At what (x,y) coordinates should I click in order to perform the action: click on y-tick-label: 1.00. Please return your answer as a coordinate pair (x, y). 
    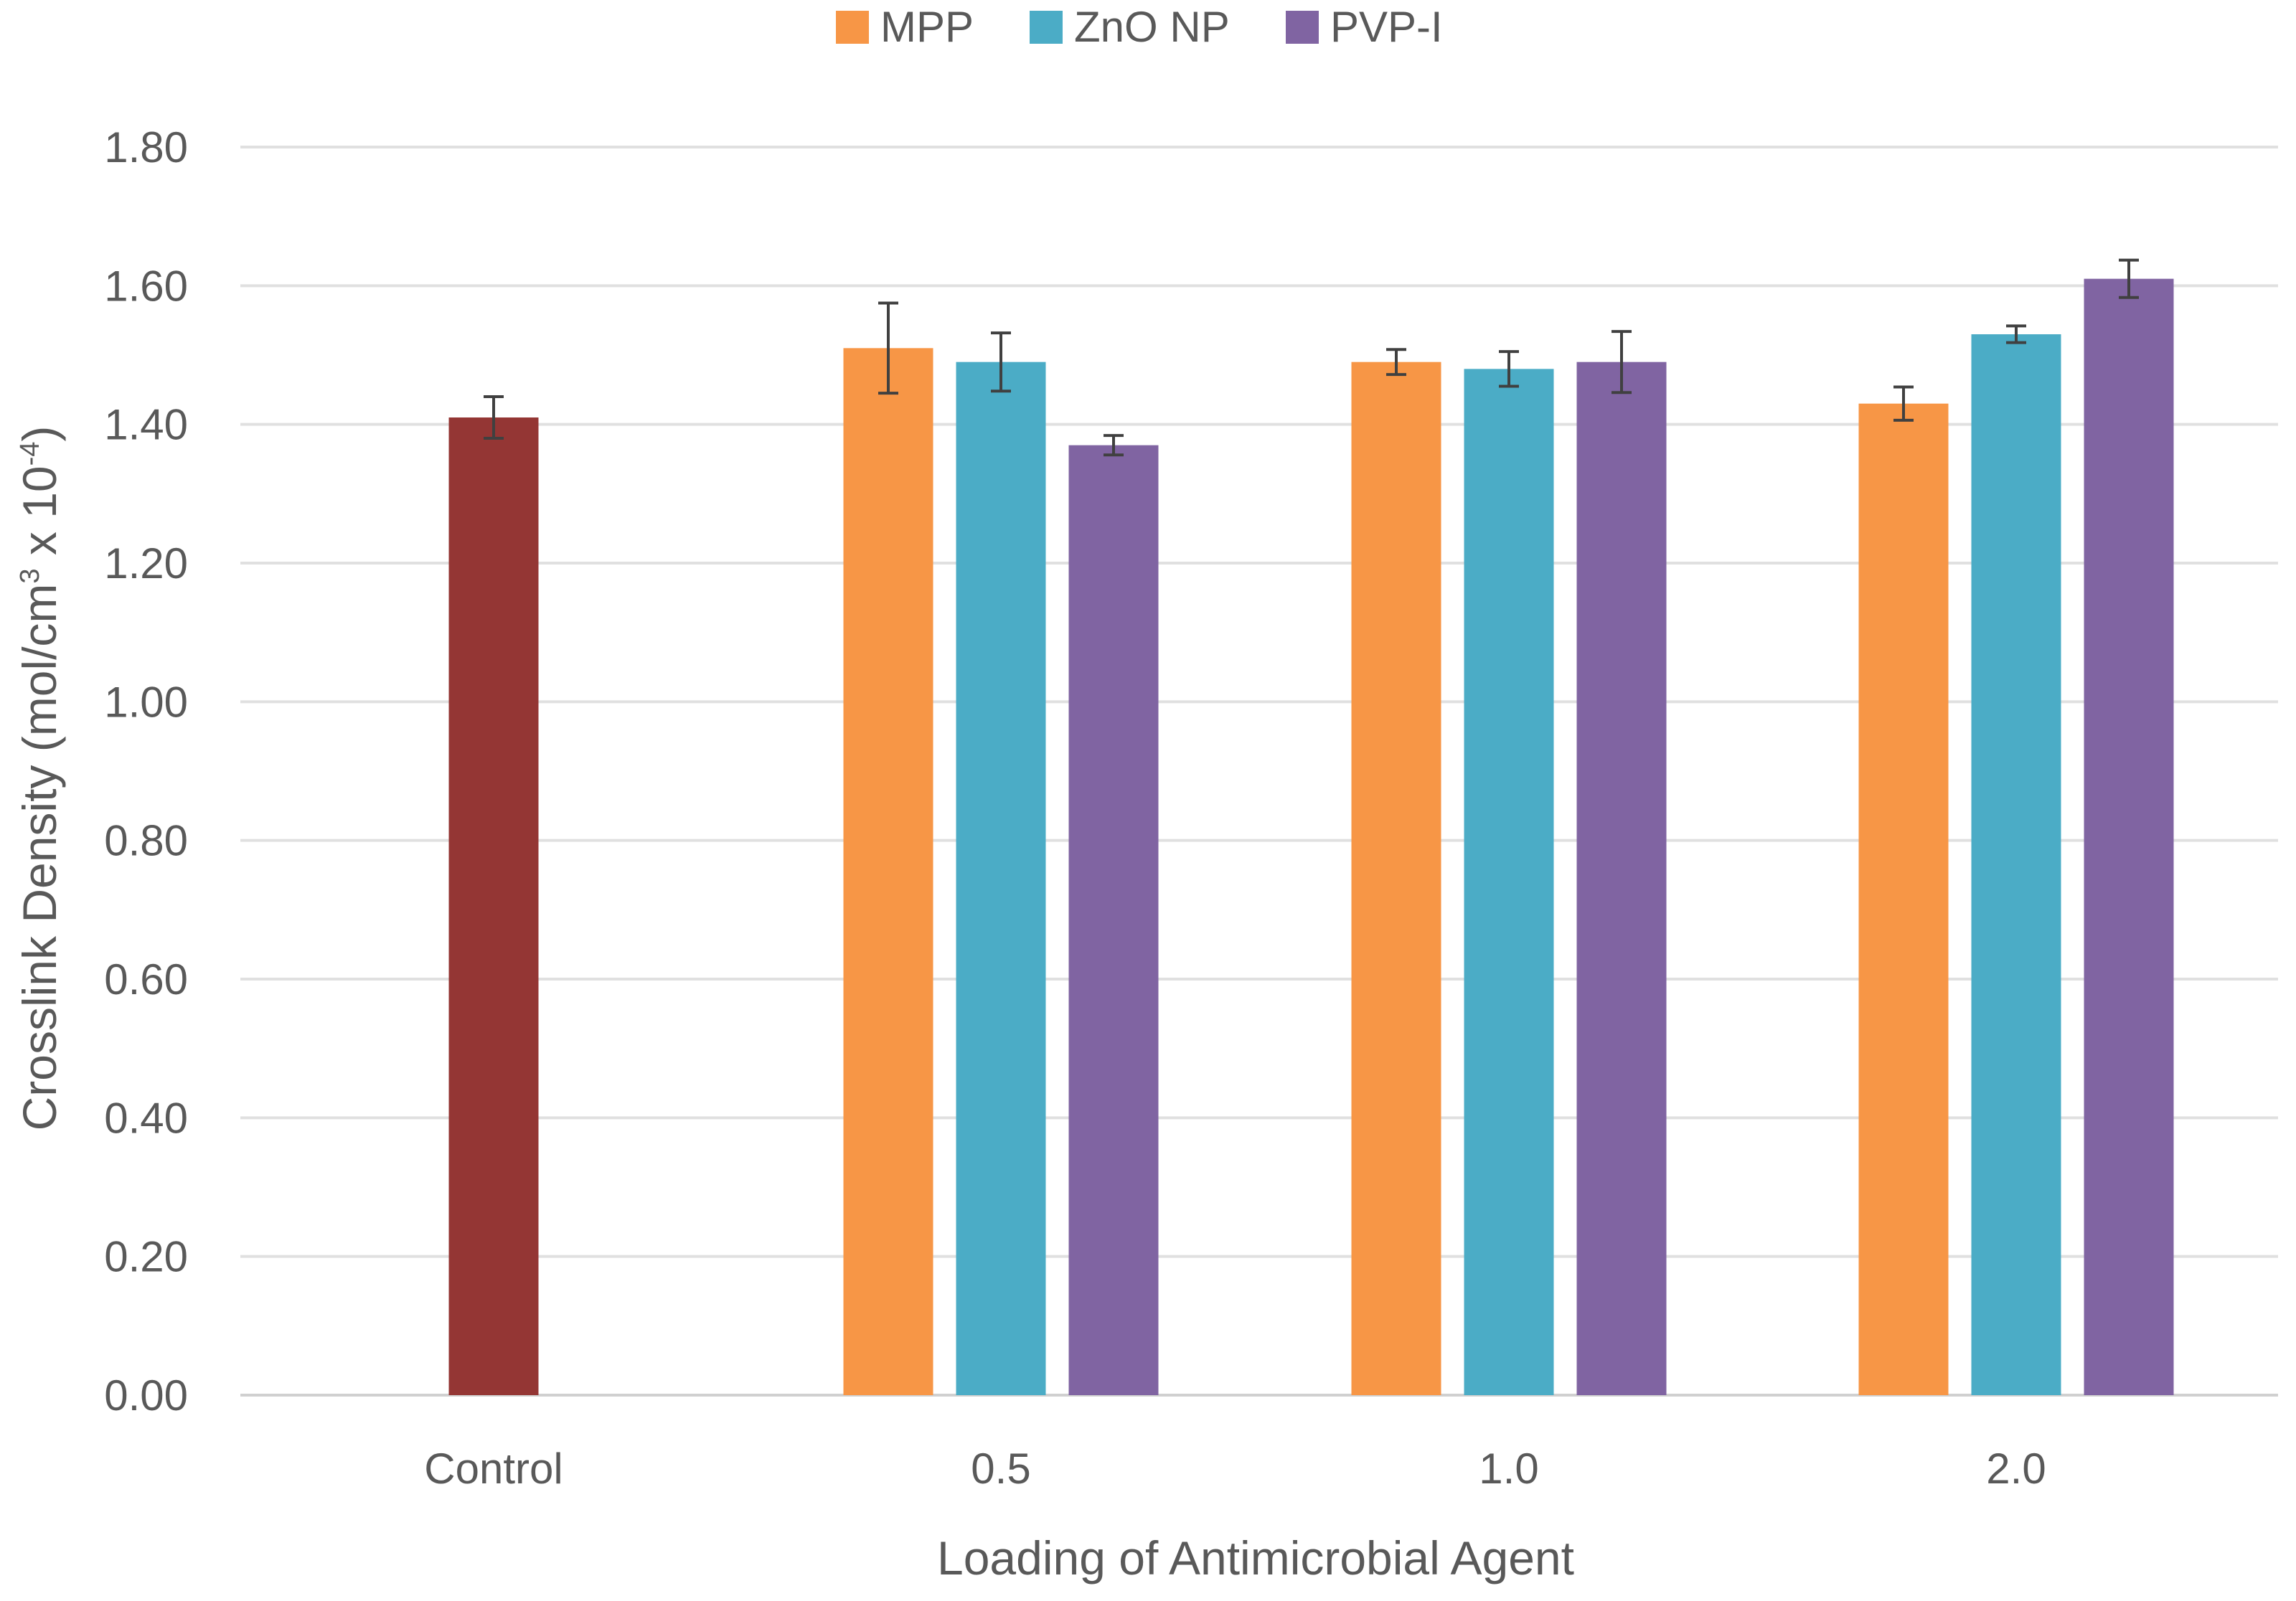
    Looking at the image, I should click on (146, 702).